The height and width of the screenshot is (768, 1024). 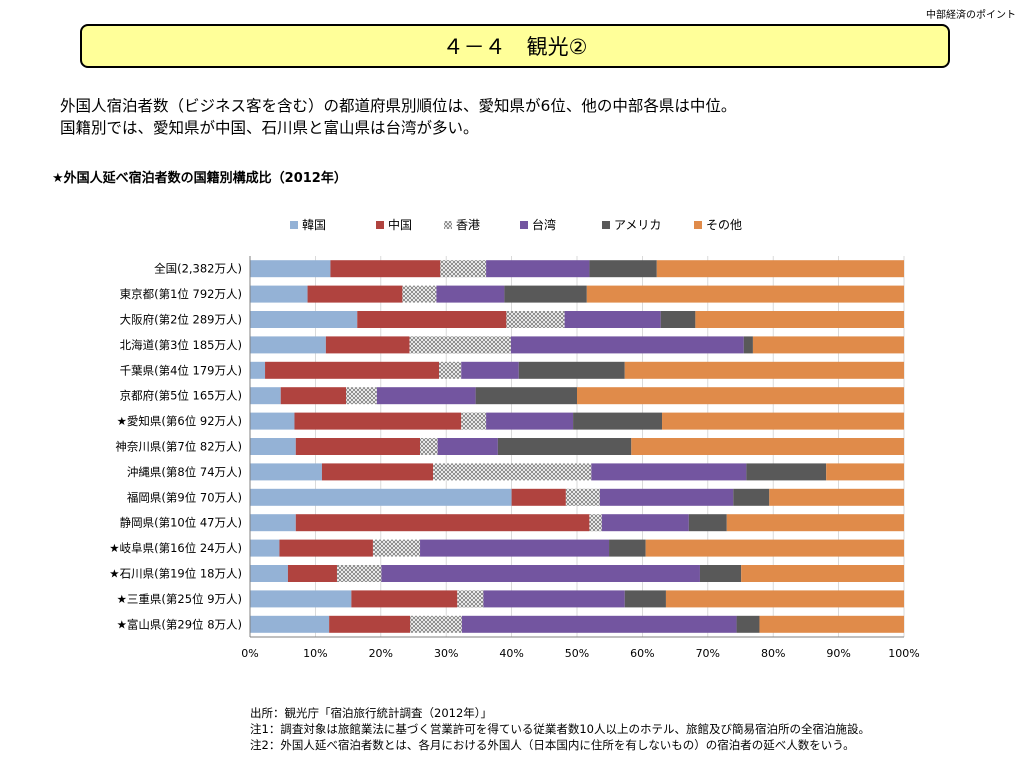 I want to click on x-tick-label: 40%, so click(x=511, y=653).